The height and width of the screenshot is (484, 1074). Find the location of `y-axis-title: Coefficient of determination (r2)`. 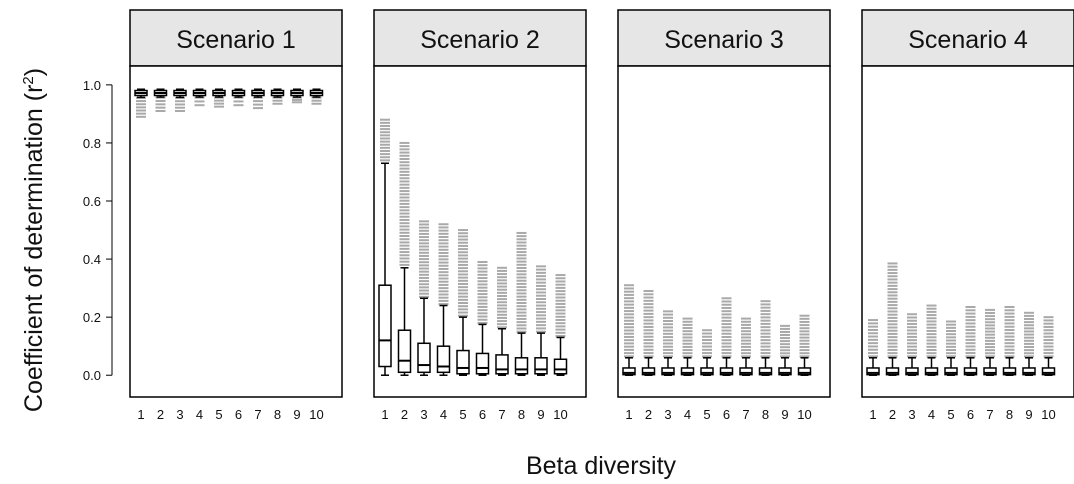

y-axis-title: Coefficient of determination (r2) is located at coordinates (34, 240).